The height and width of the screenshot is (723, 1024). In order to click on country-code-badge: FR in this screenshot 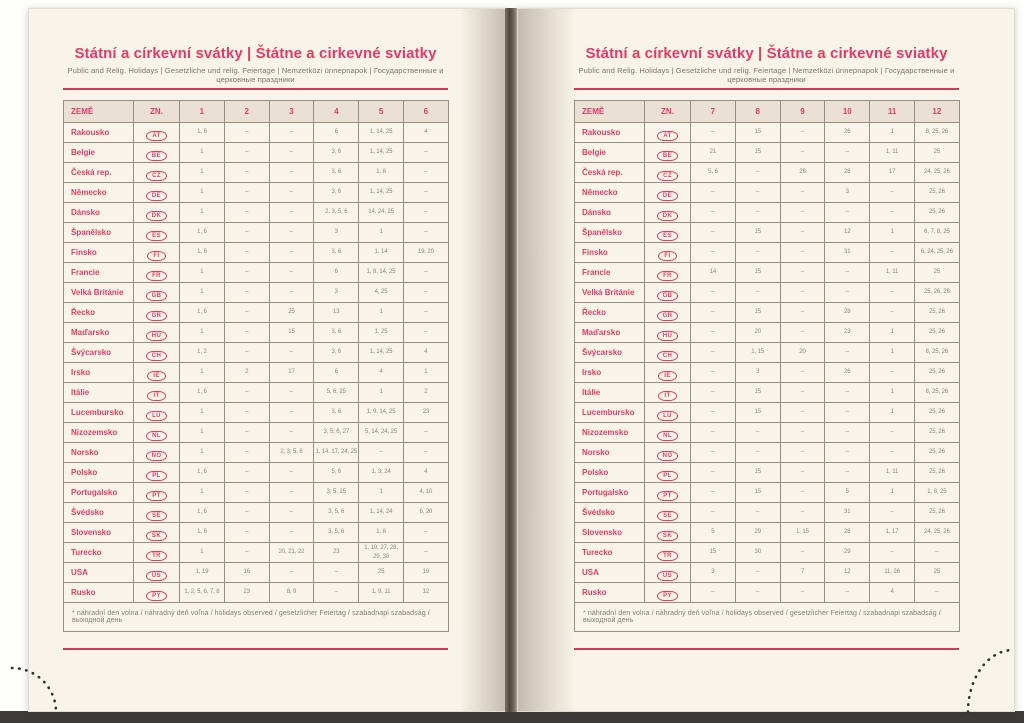, I will do `click(667, 275)`.